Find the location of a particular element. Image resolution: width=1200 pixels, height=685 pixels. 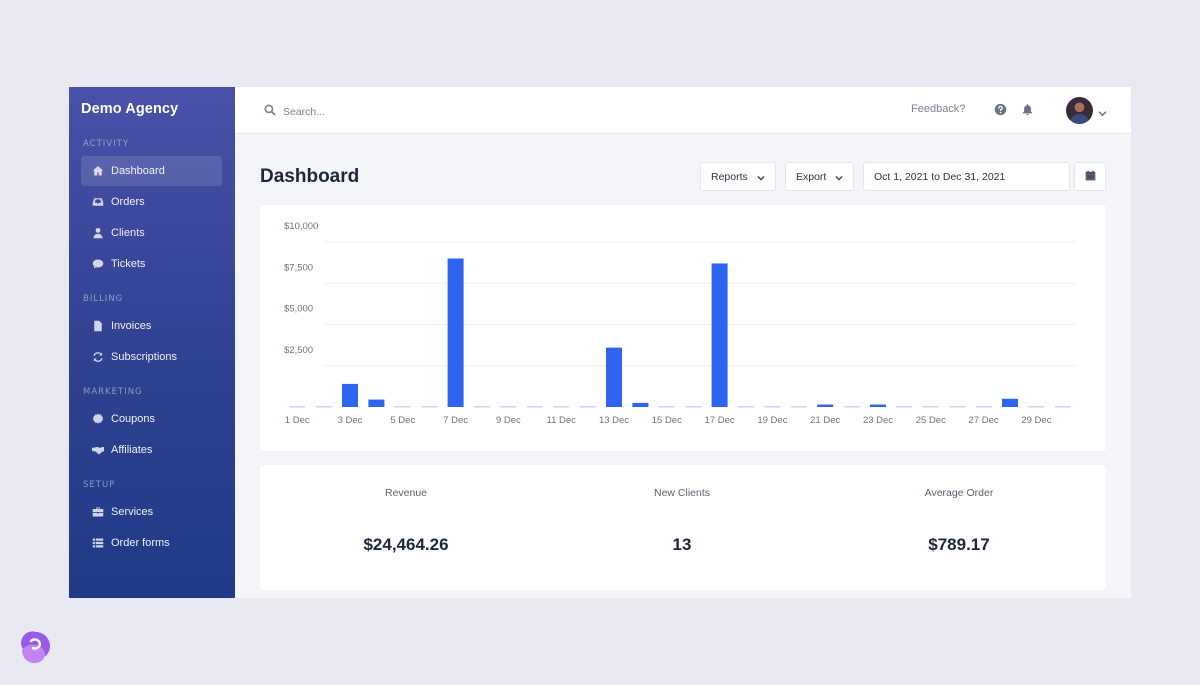

nav-section-activity: ACTIVITY is located at coordinates (106, 144).